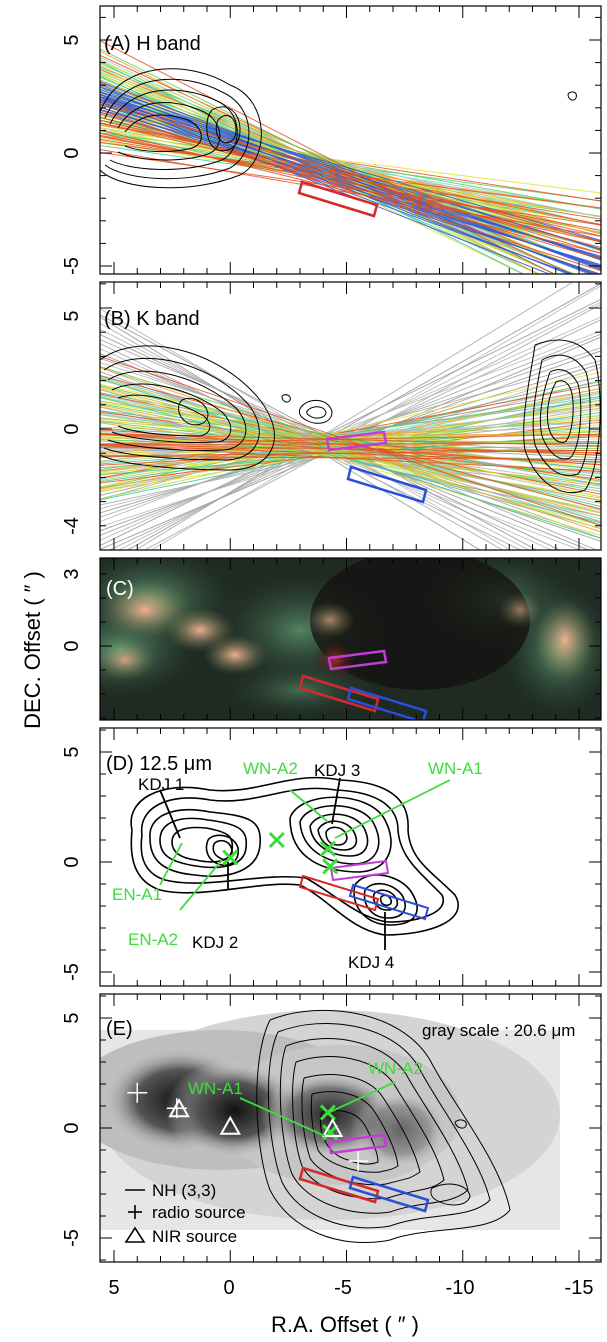  Describe the element at coordinates (317, 1109) in the screenshot. I see `panel-e-leader-lines` at that location.